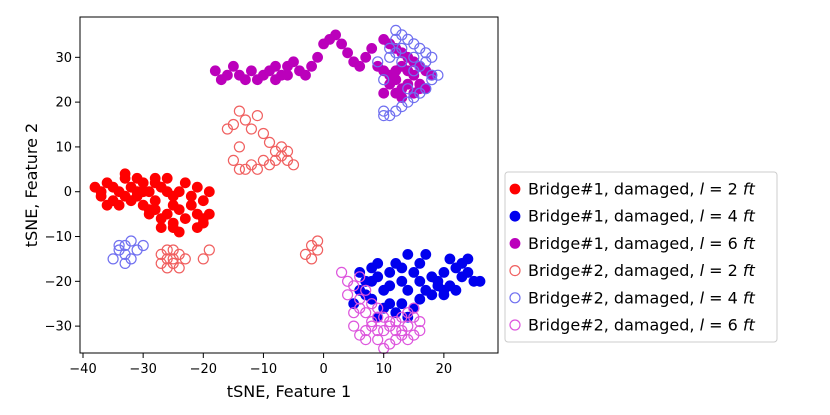 The image size is (830, 415). What do you see at coordinates (63, 58) in the screenshot?
I see `y-tick-label: 30` at bounding box center [63, 58].